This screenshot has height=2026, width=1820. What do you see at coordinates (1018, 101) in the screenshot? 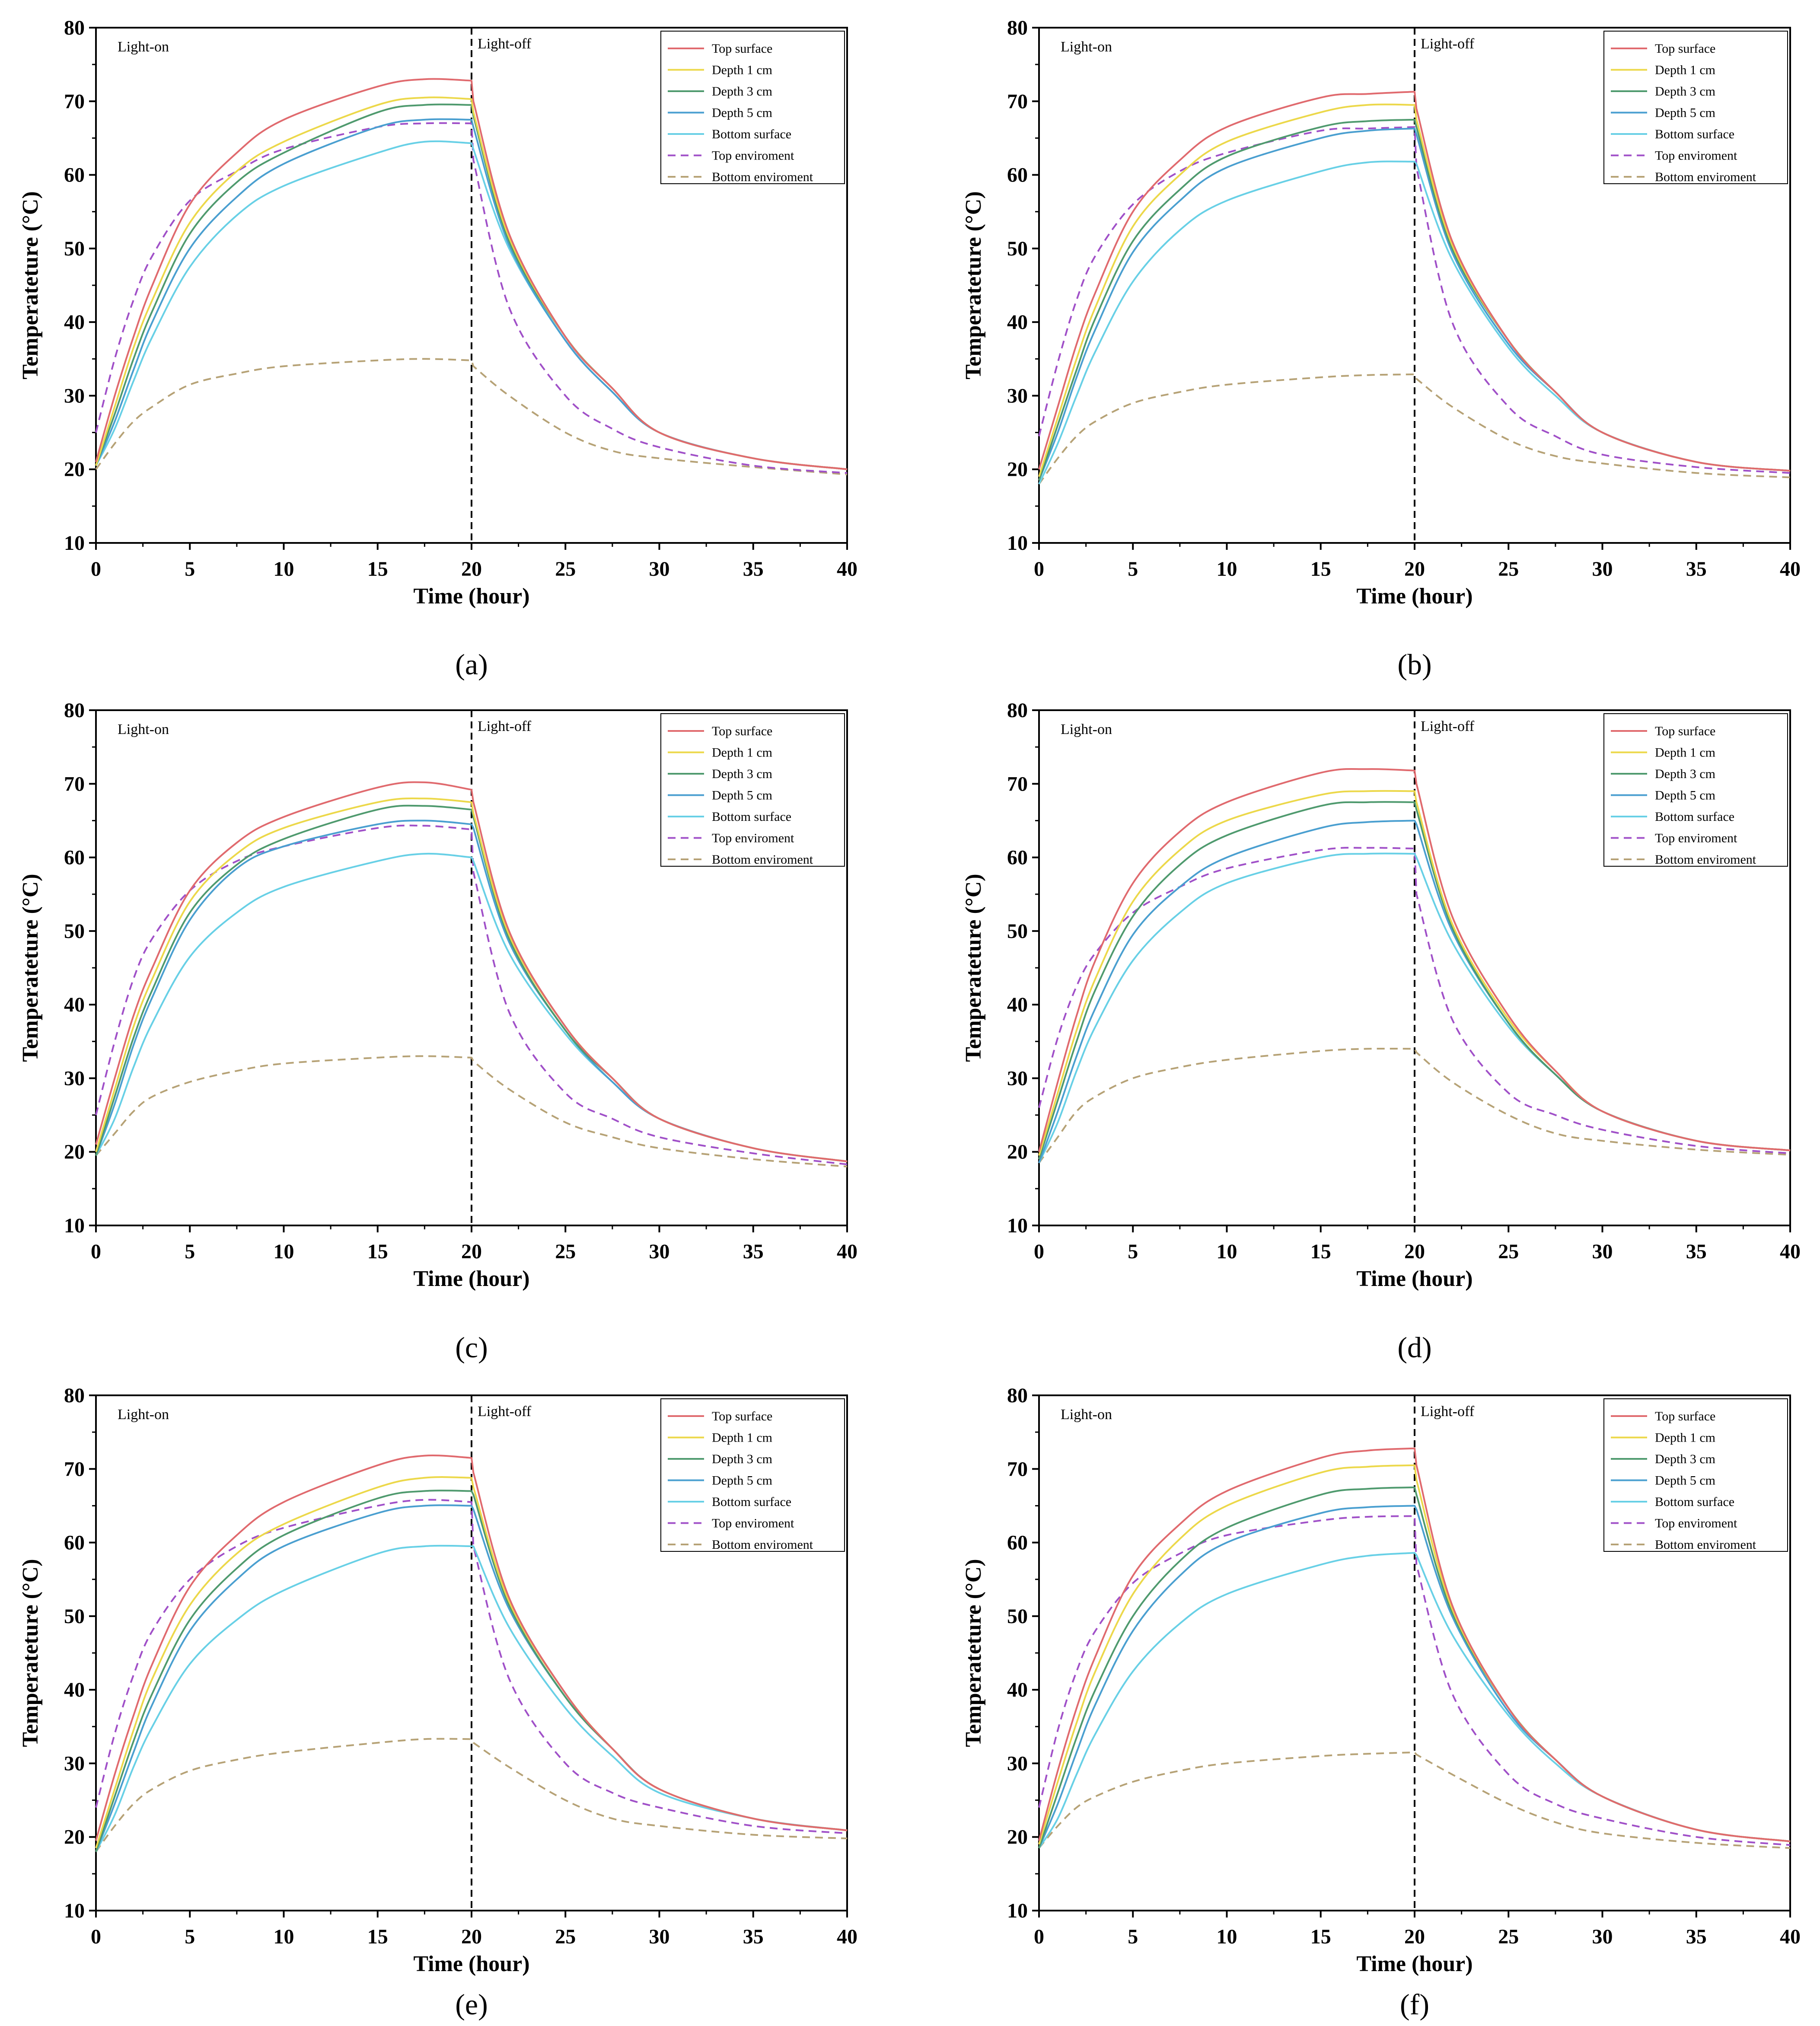
I see `y-tick-label: 70` at bounding box center [1018, 101].